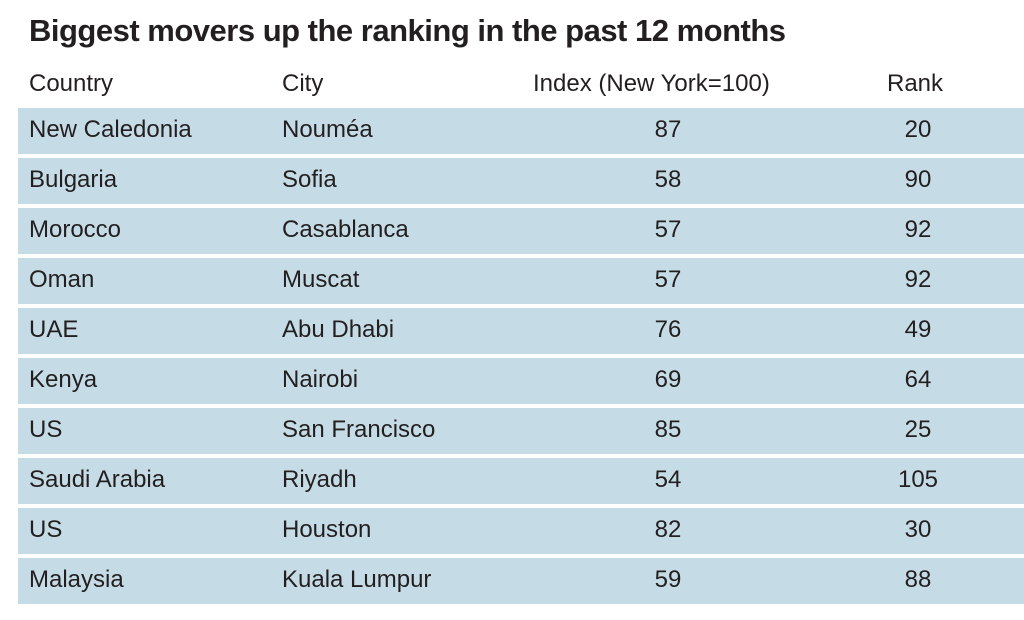  What do you see at coordinates (668, 329) in the screenshot?
I see `index-cell: 76` at bounding box center [668, 329].